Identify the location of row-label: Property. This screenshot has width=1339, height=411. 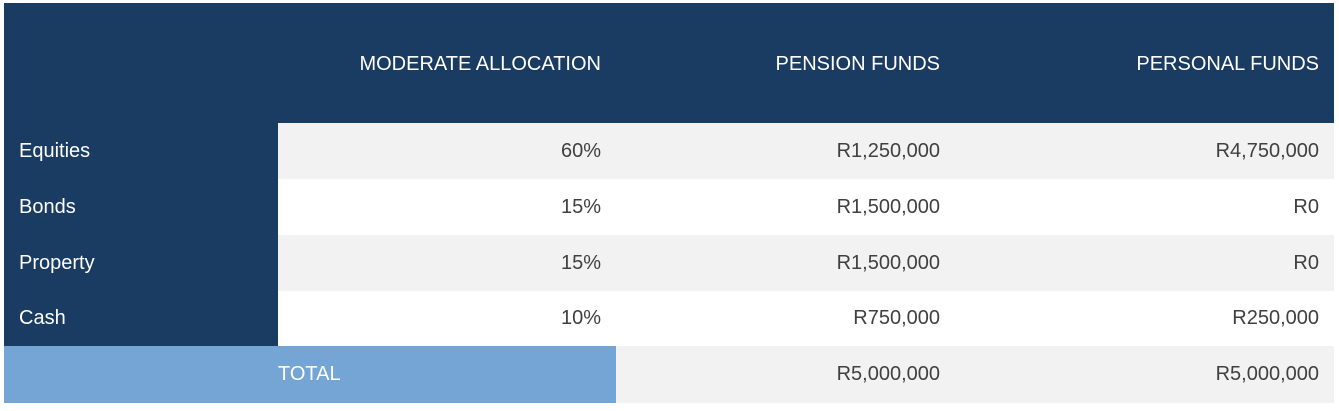
(141, 263).